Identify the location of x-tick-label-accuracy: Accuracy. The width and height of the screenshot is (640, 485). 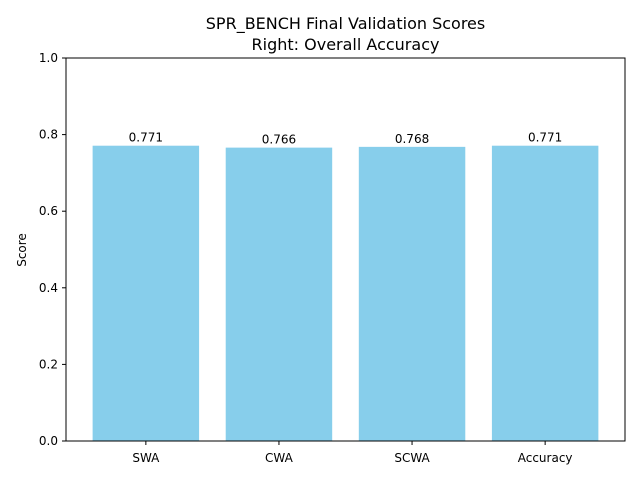
(545, 458).